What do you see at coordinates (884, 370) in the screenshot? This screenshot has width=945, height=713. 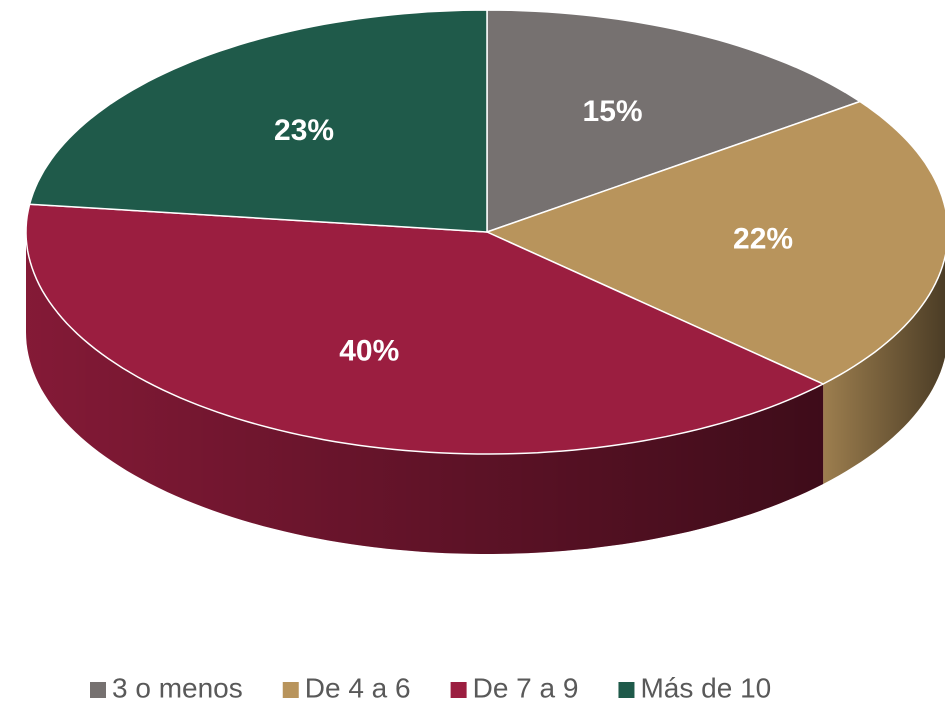 I see `side-shade` at bounding box center [884, 370].